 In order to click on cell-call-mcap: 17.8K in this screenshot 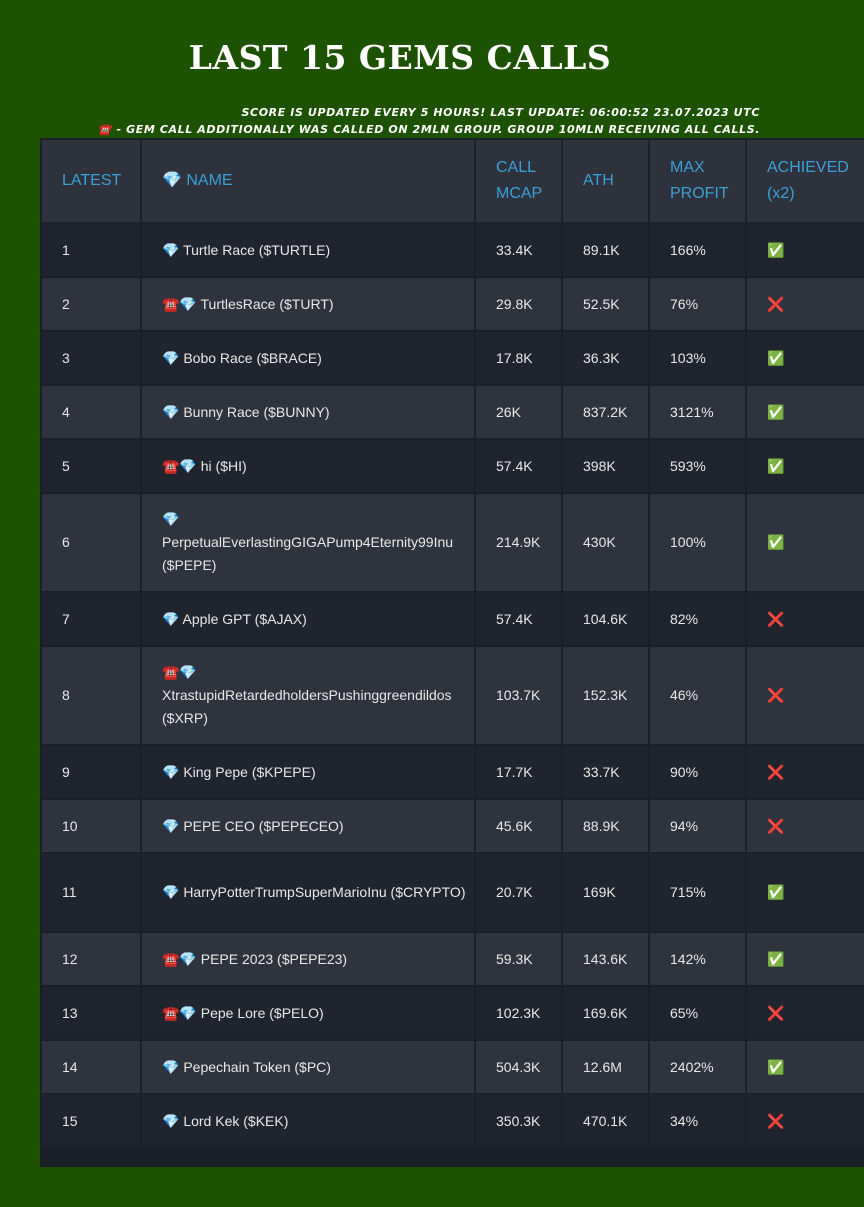, I will do `click(518, 358)`.